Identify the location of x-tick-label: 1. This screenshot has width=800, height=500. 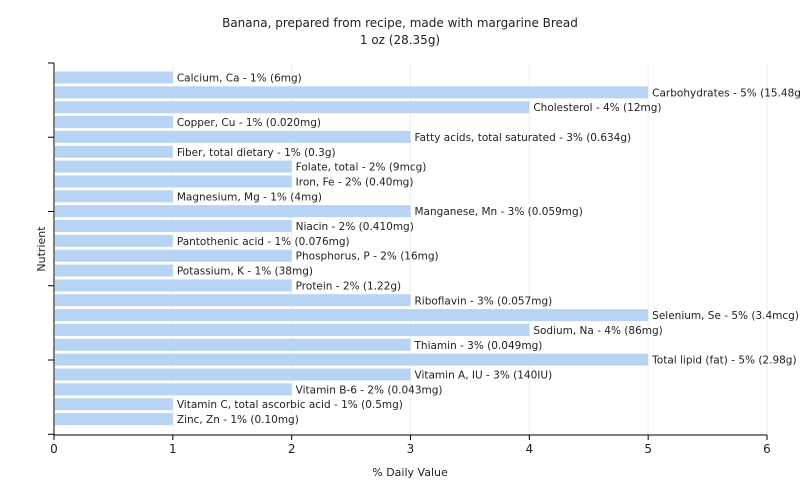
(173, 449).